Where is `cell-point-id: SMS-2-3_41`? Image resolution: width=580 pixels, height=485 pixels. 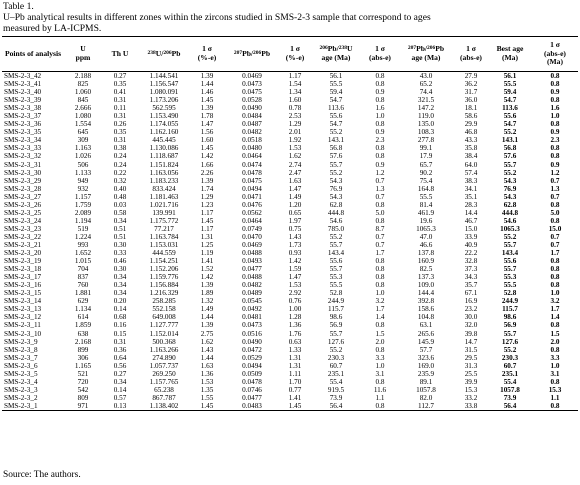 cell-point-id: SMS-2-3_41 is located at coordinates (23, 84).